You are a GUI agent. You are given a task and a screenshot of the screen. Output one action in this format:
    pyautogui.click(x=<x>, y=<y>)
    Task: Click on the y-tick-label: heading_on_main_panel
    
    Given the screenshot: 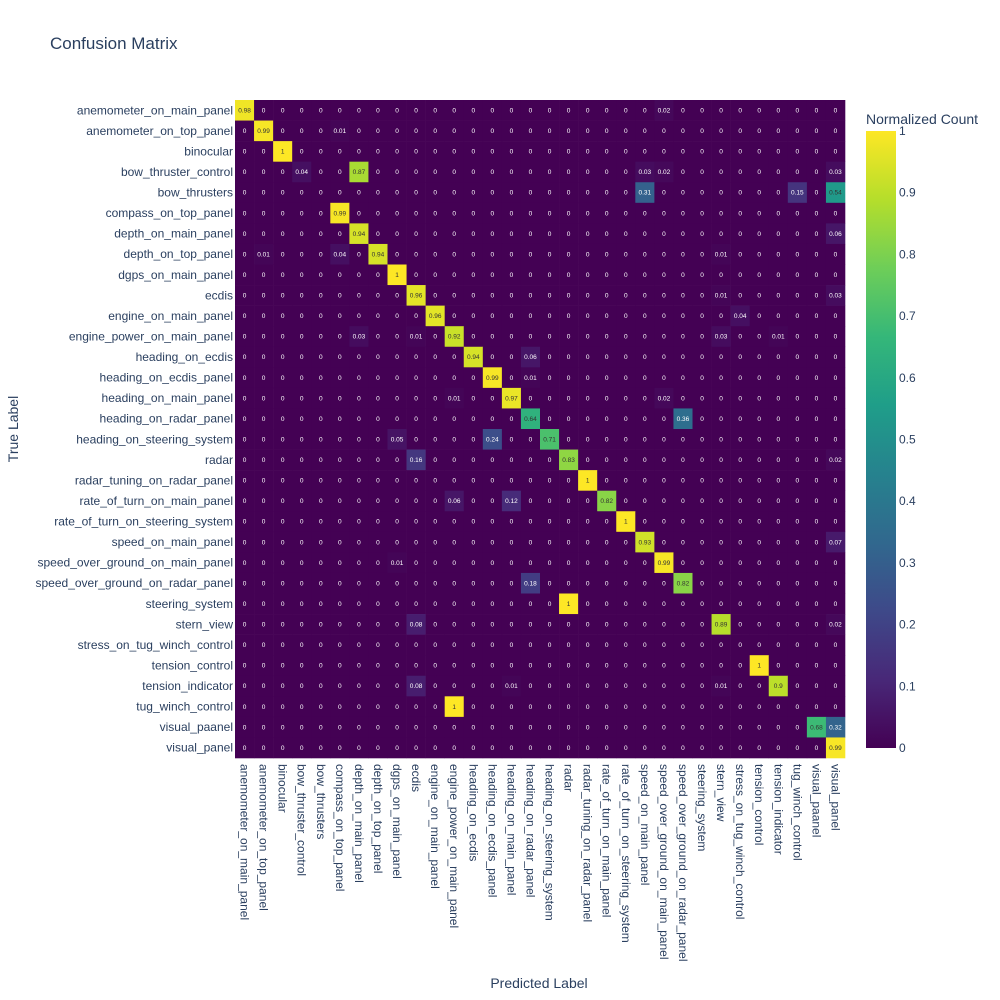 What is the action you would take?
    pyautogui.click(x=167, y=398)
    